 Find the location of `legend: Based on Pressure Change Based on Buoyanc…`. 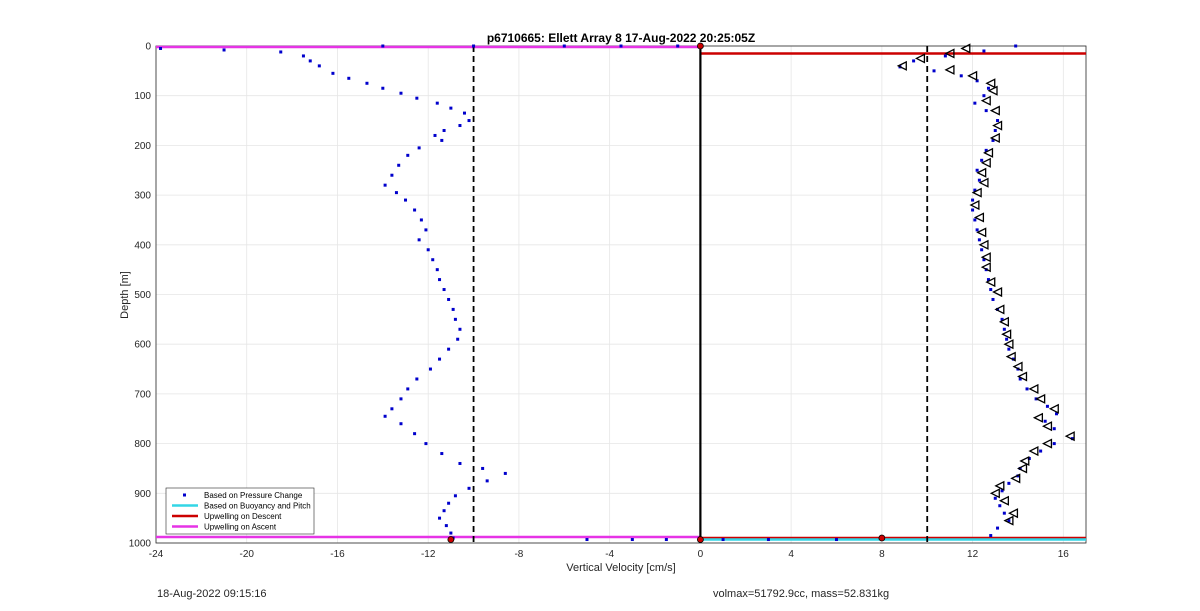

legend: Based on Pressure Change Based on Buoyanc… is located at coordinates (240, 511).